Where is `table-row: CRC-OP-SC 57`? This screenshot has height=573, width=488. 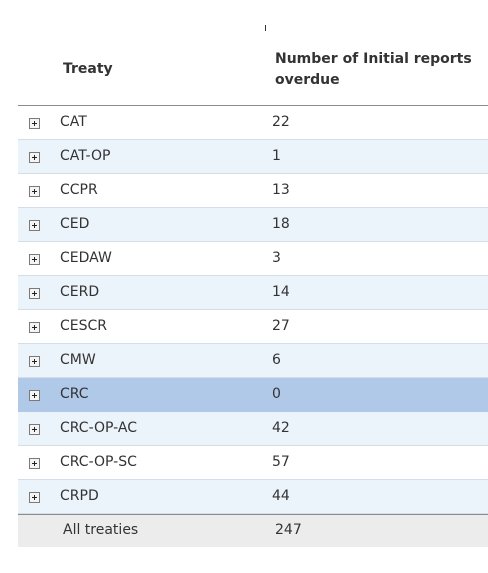 table-row: CRC-OP-SC 57 is located at coordinates (253, 463).